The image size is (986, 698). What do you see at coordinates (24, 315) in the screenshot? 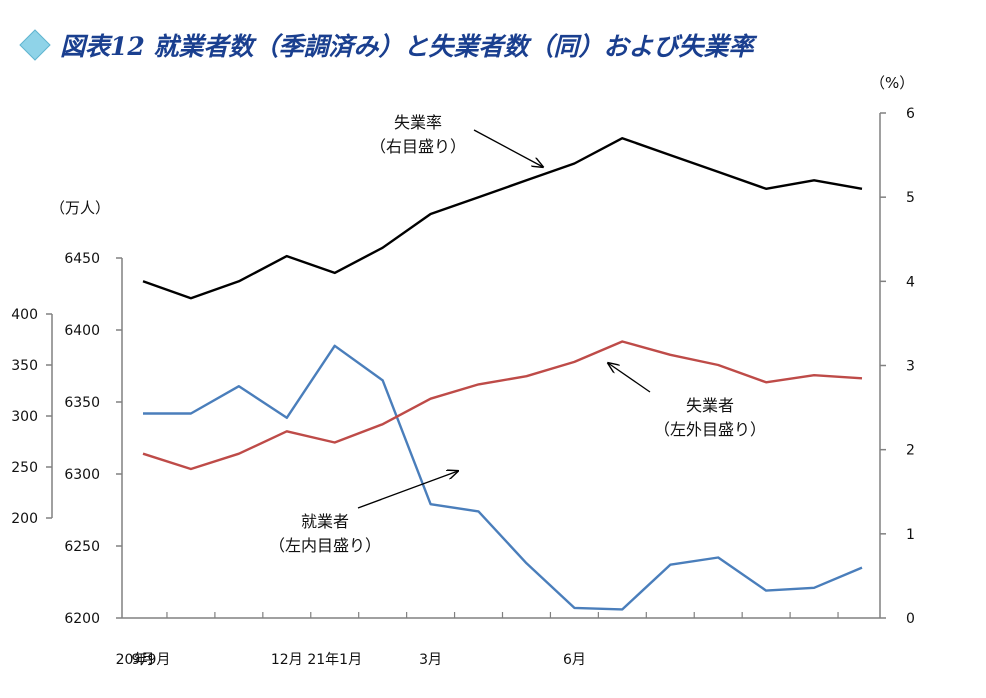
I see `left_outer-tick-label: 400` at bounding box center [24, 315].